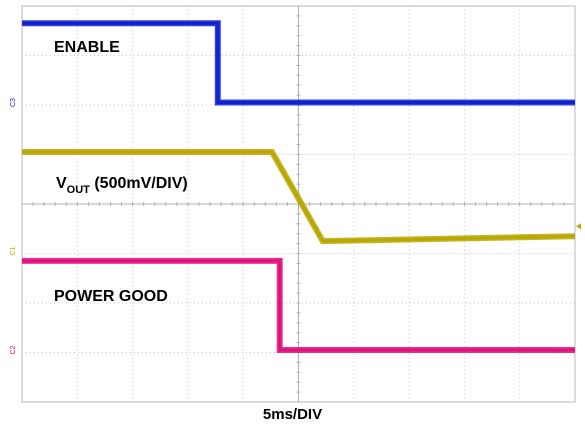  What do you see at coordinates (578, 226) in the screenshot?
I see `trigger-level-marker` at bounding box center [578, 226].